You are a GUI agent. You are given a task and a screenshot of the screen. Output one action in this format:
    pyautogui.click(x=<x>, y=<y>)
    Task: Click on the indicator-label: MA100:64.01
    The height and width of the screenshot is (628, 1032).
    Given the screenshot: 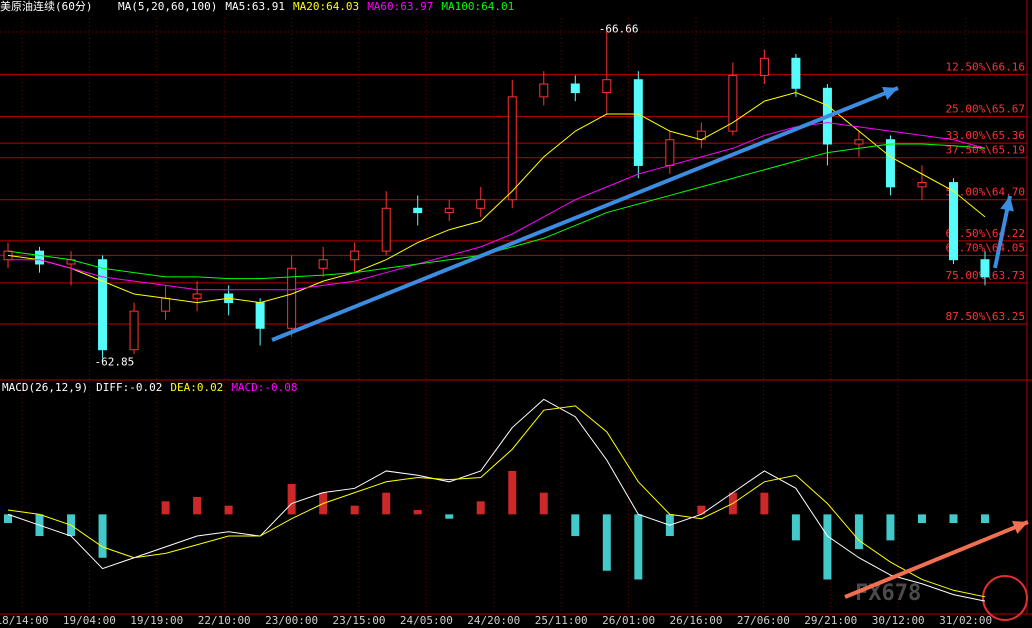 What is the action you would take?
    pyautogui.click(x=477, y=6)
    